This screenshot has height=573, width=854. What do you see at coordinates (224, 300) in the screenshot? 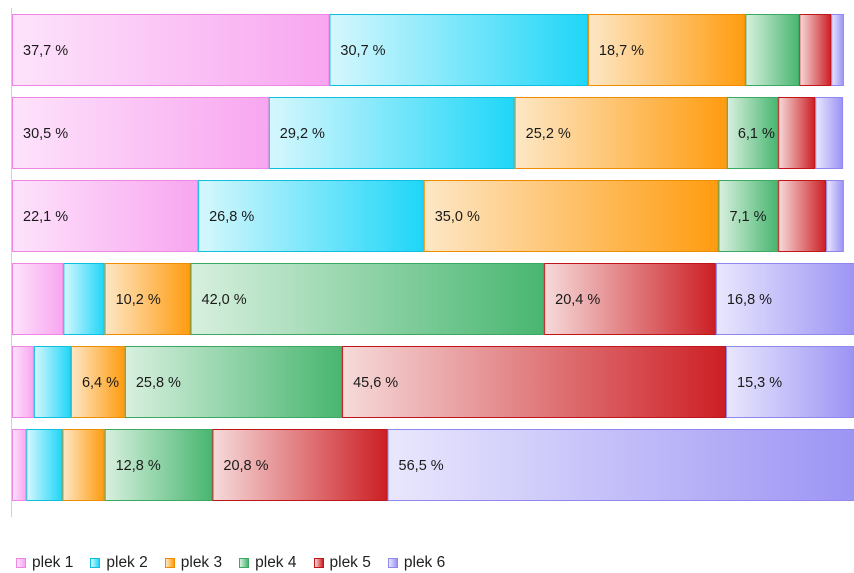
I see `data-label: 42,0 %` at bounding box center [224, 300].